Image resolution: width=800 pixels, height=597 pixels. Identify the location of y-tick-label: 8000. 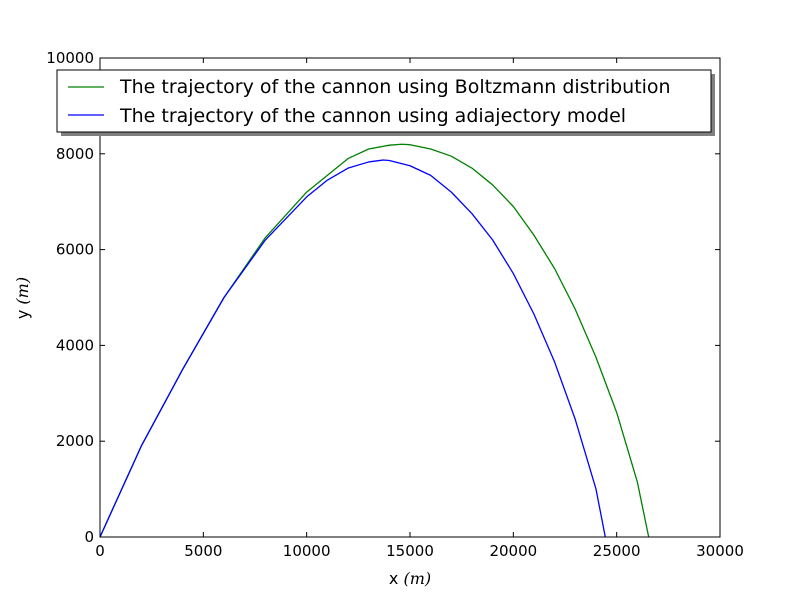
(75, 154).